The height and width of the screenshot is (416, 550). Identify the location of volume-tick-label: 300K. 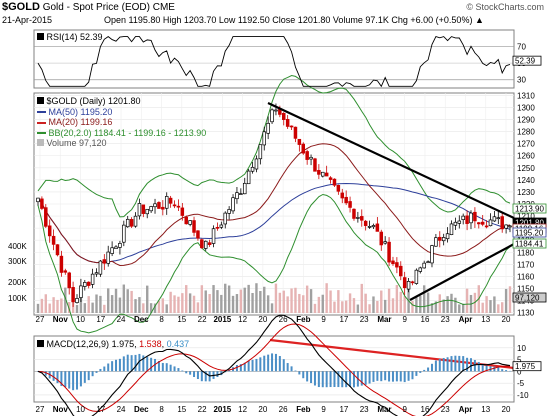
(17, 261).